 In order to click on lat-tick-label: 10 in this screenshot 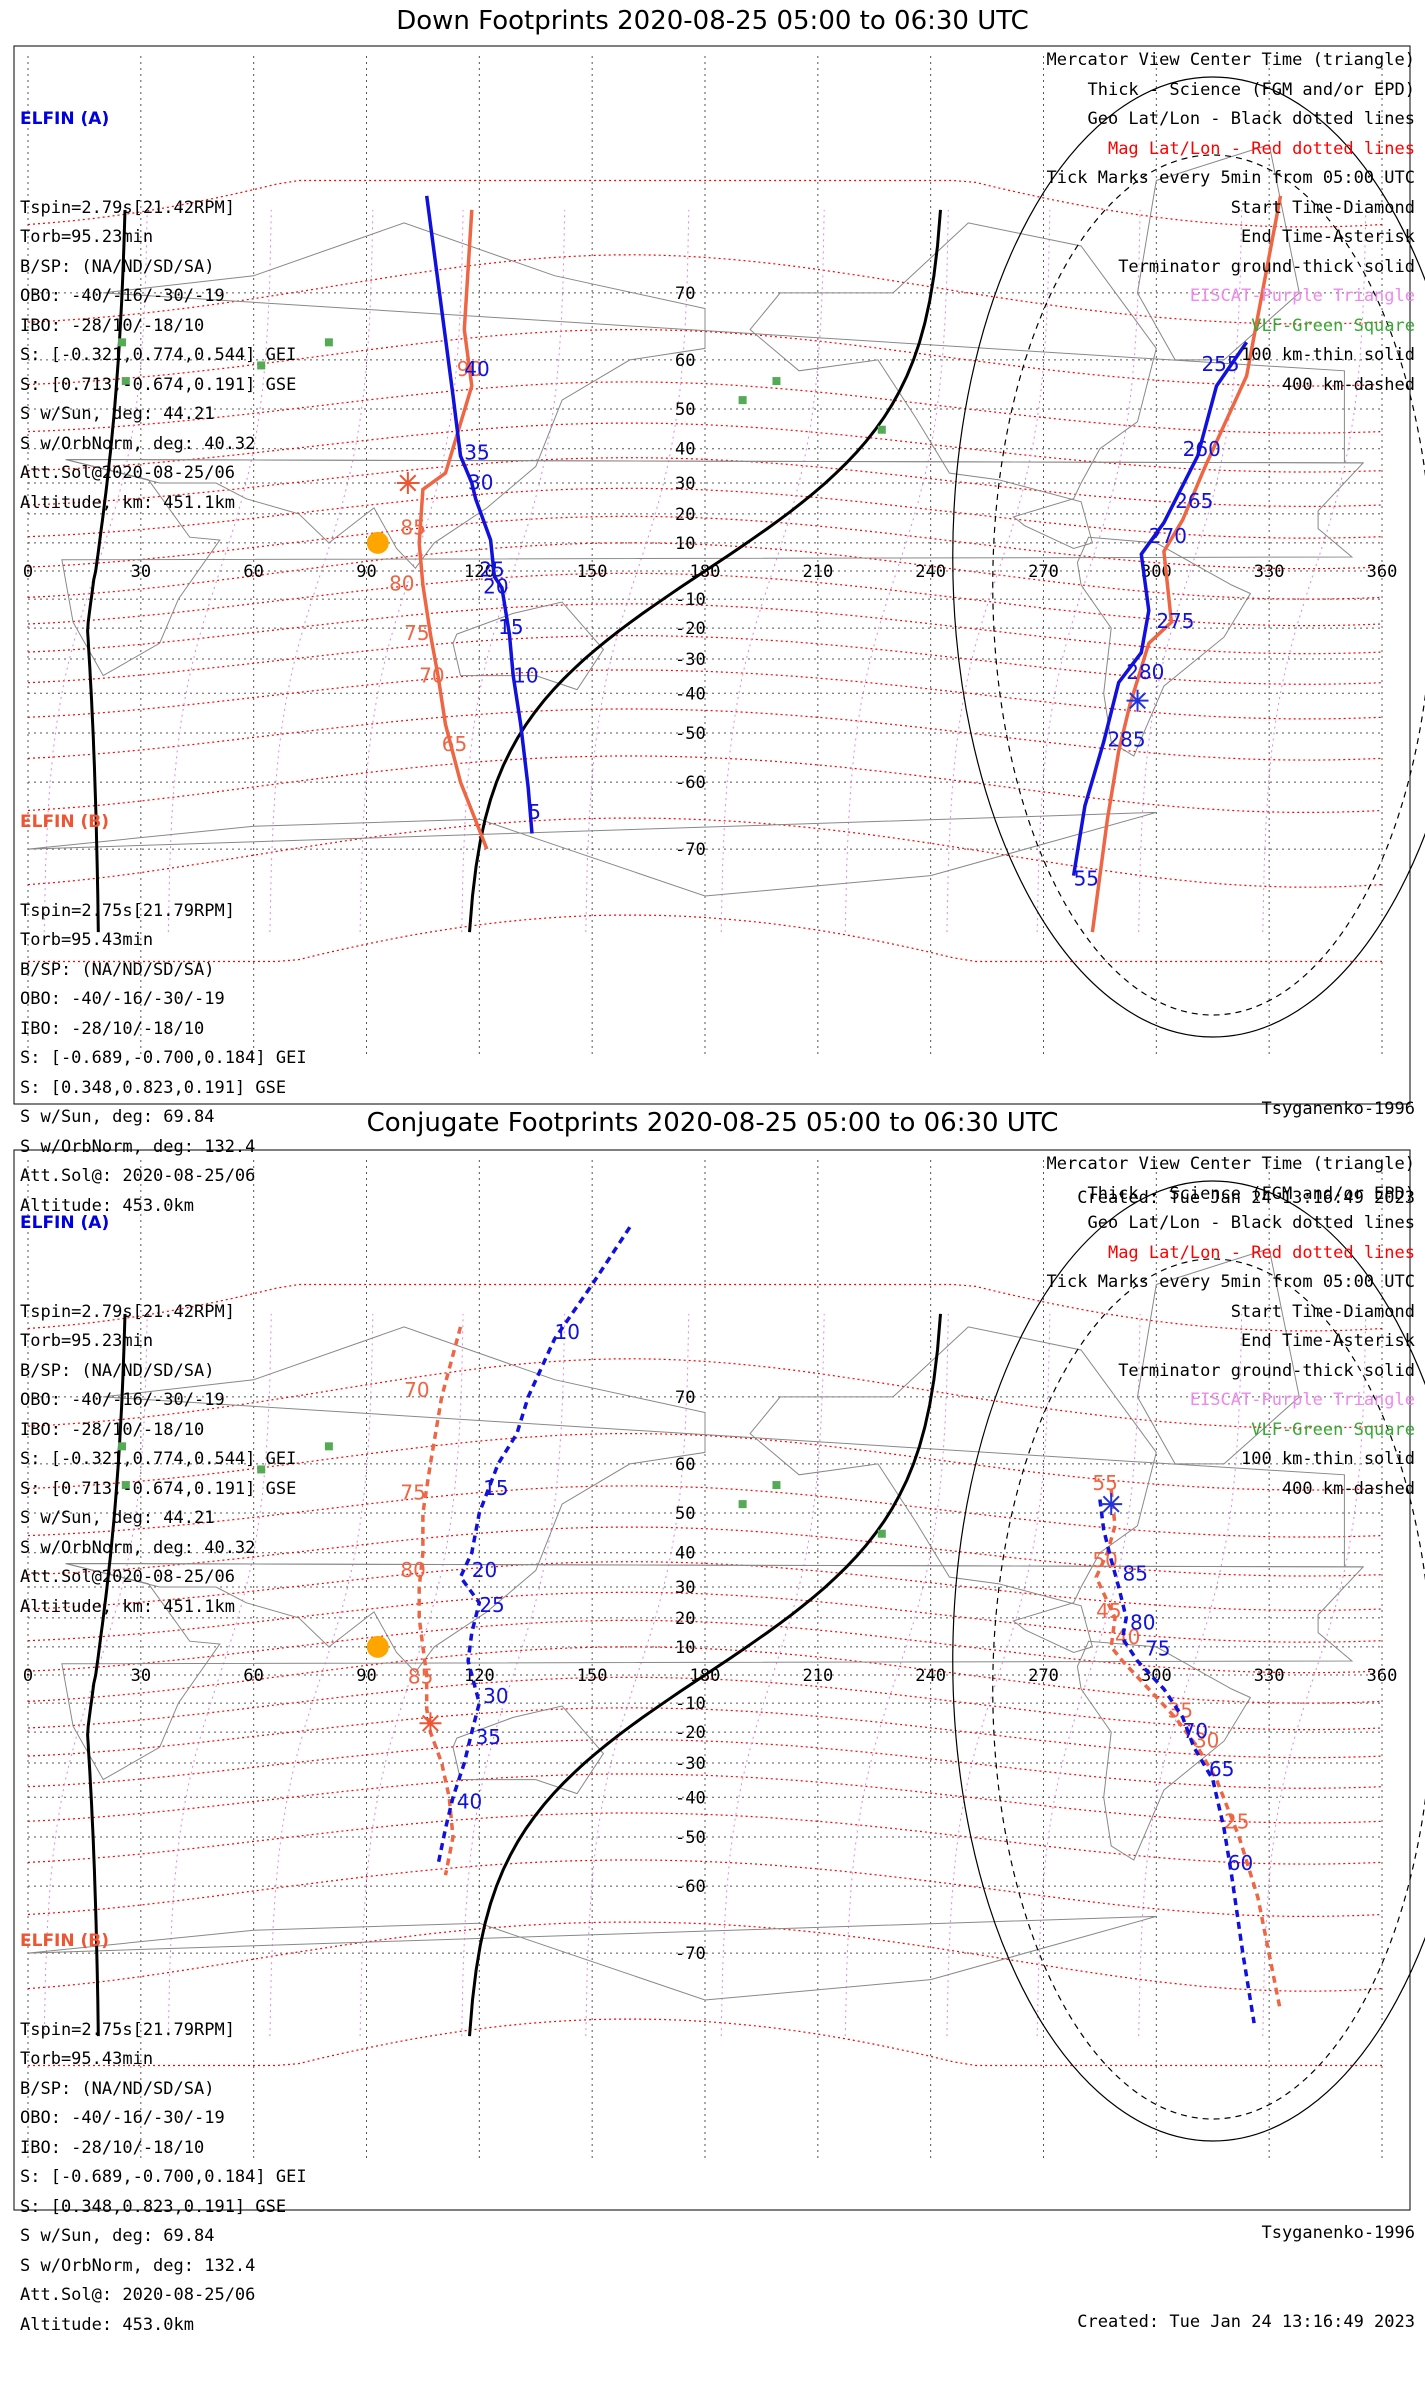, I will do `click(685, 1648)`.